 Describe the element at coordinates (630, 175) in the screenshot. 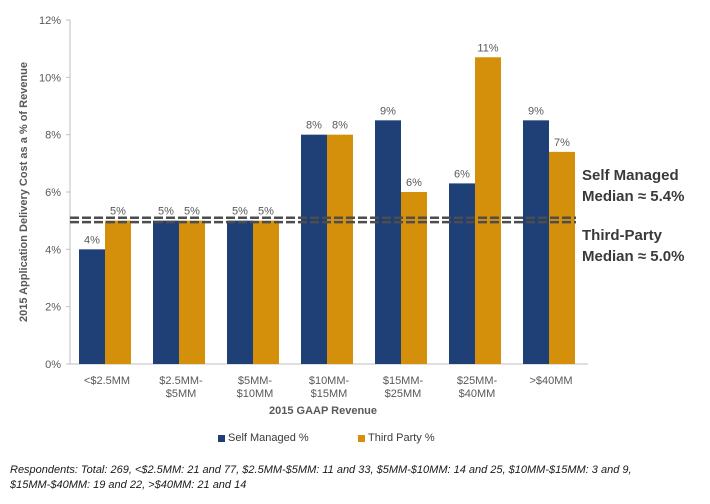

I see `self-managed-median-line1: Self Managed` at that location.